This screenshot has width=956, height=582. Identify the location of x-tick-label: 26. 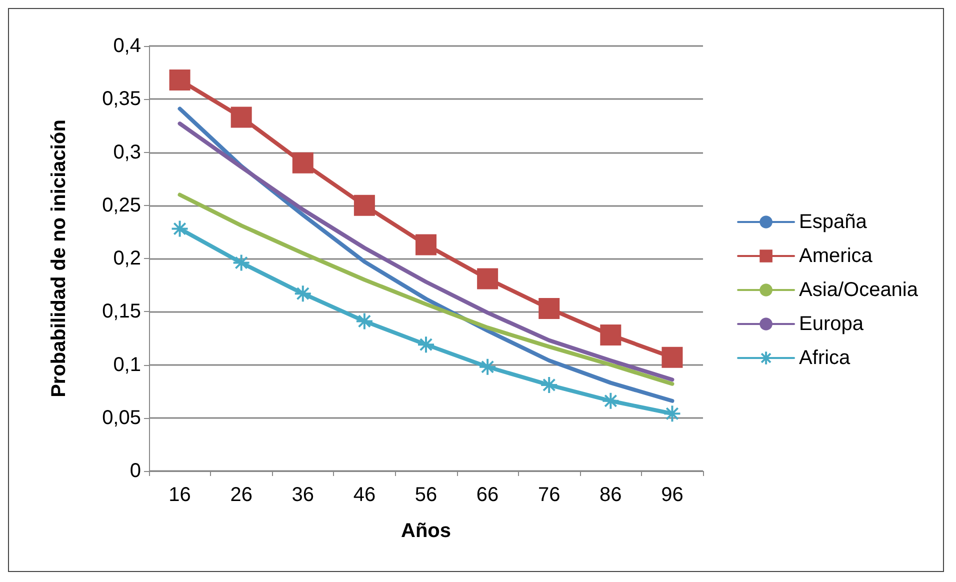
(241, 495).